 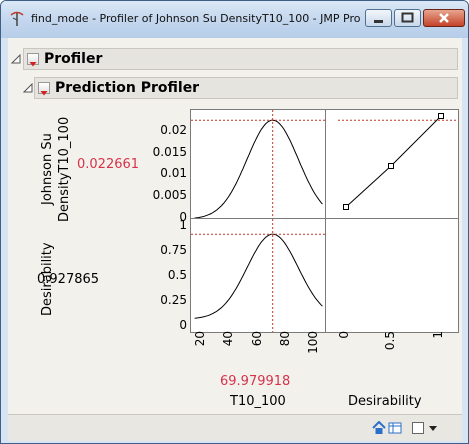 I want to click on response-current-value: 0.022661, so click(x=108, y=164).